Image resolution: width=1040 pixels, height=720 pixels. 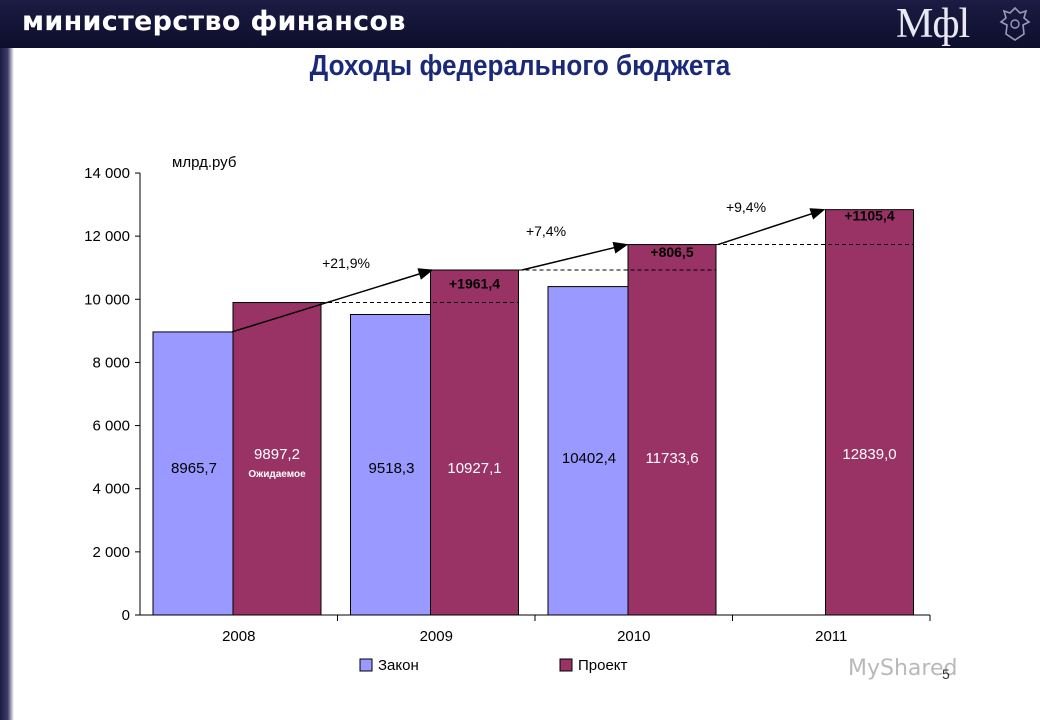 What do you see at coordinates (869, 216) in the screenshot?
I see `increment-label: +1105,4` at bounding box center [869, 216].